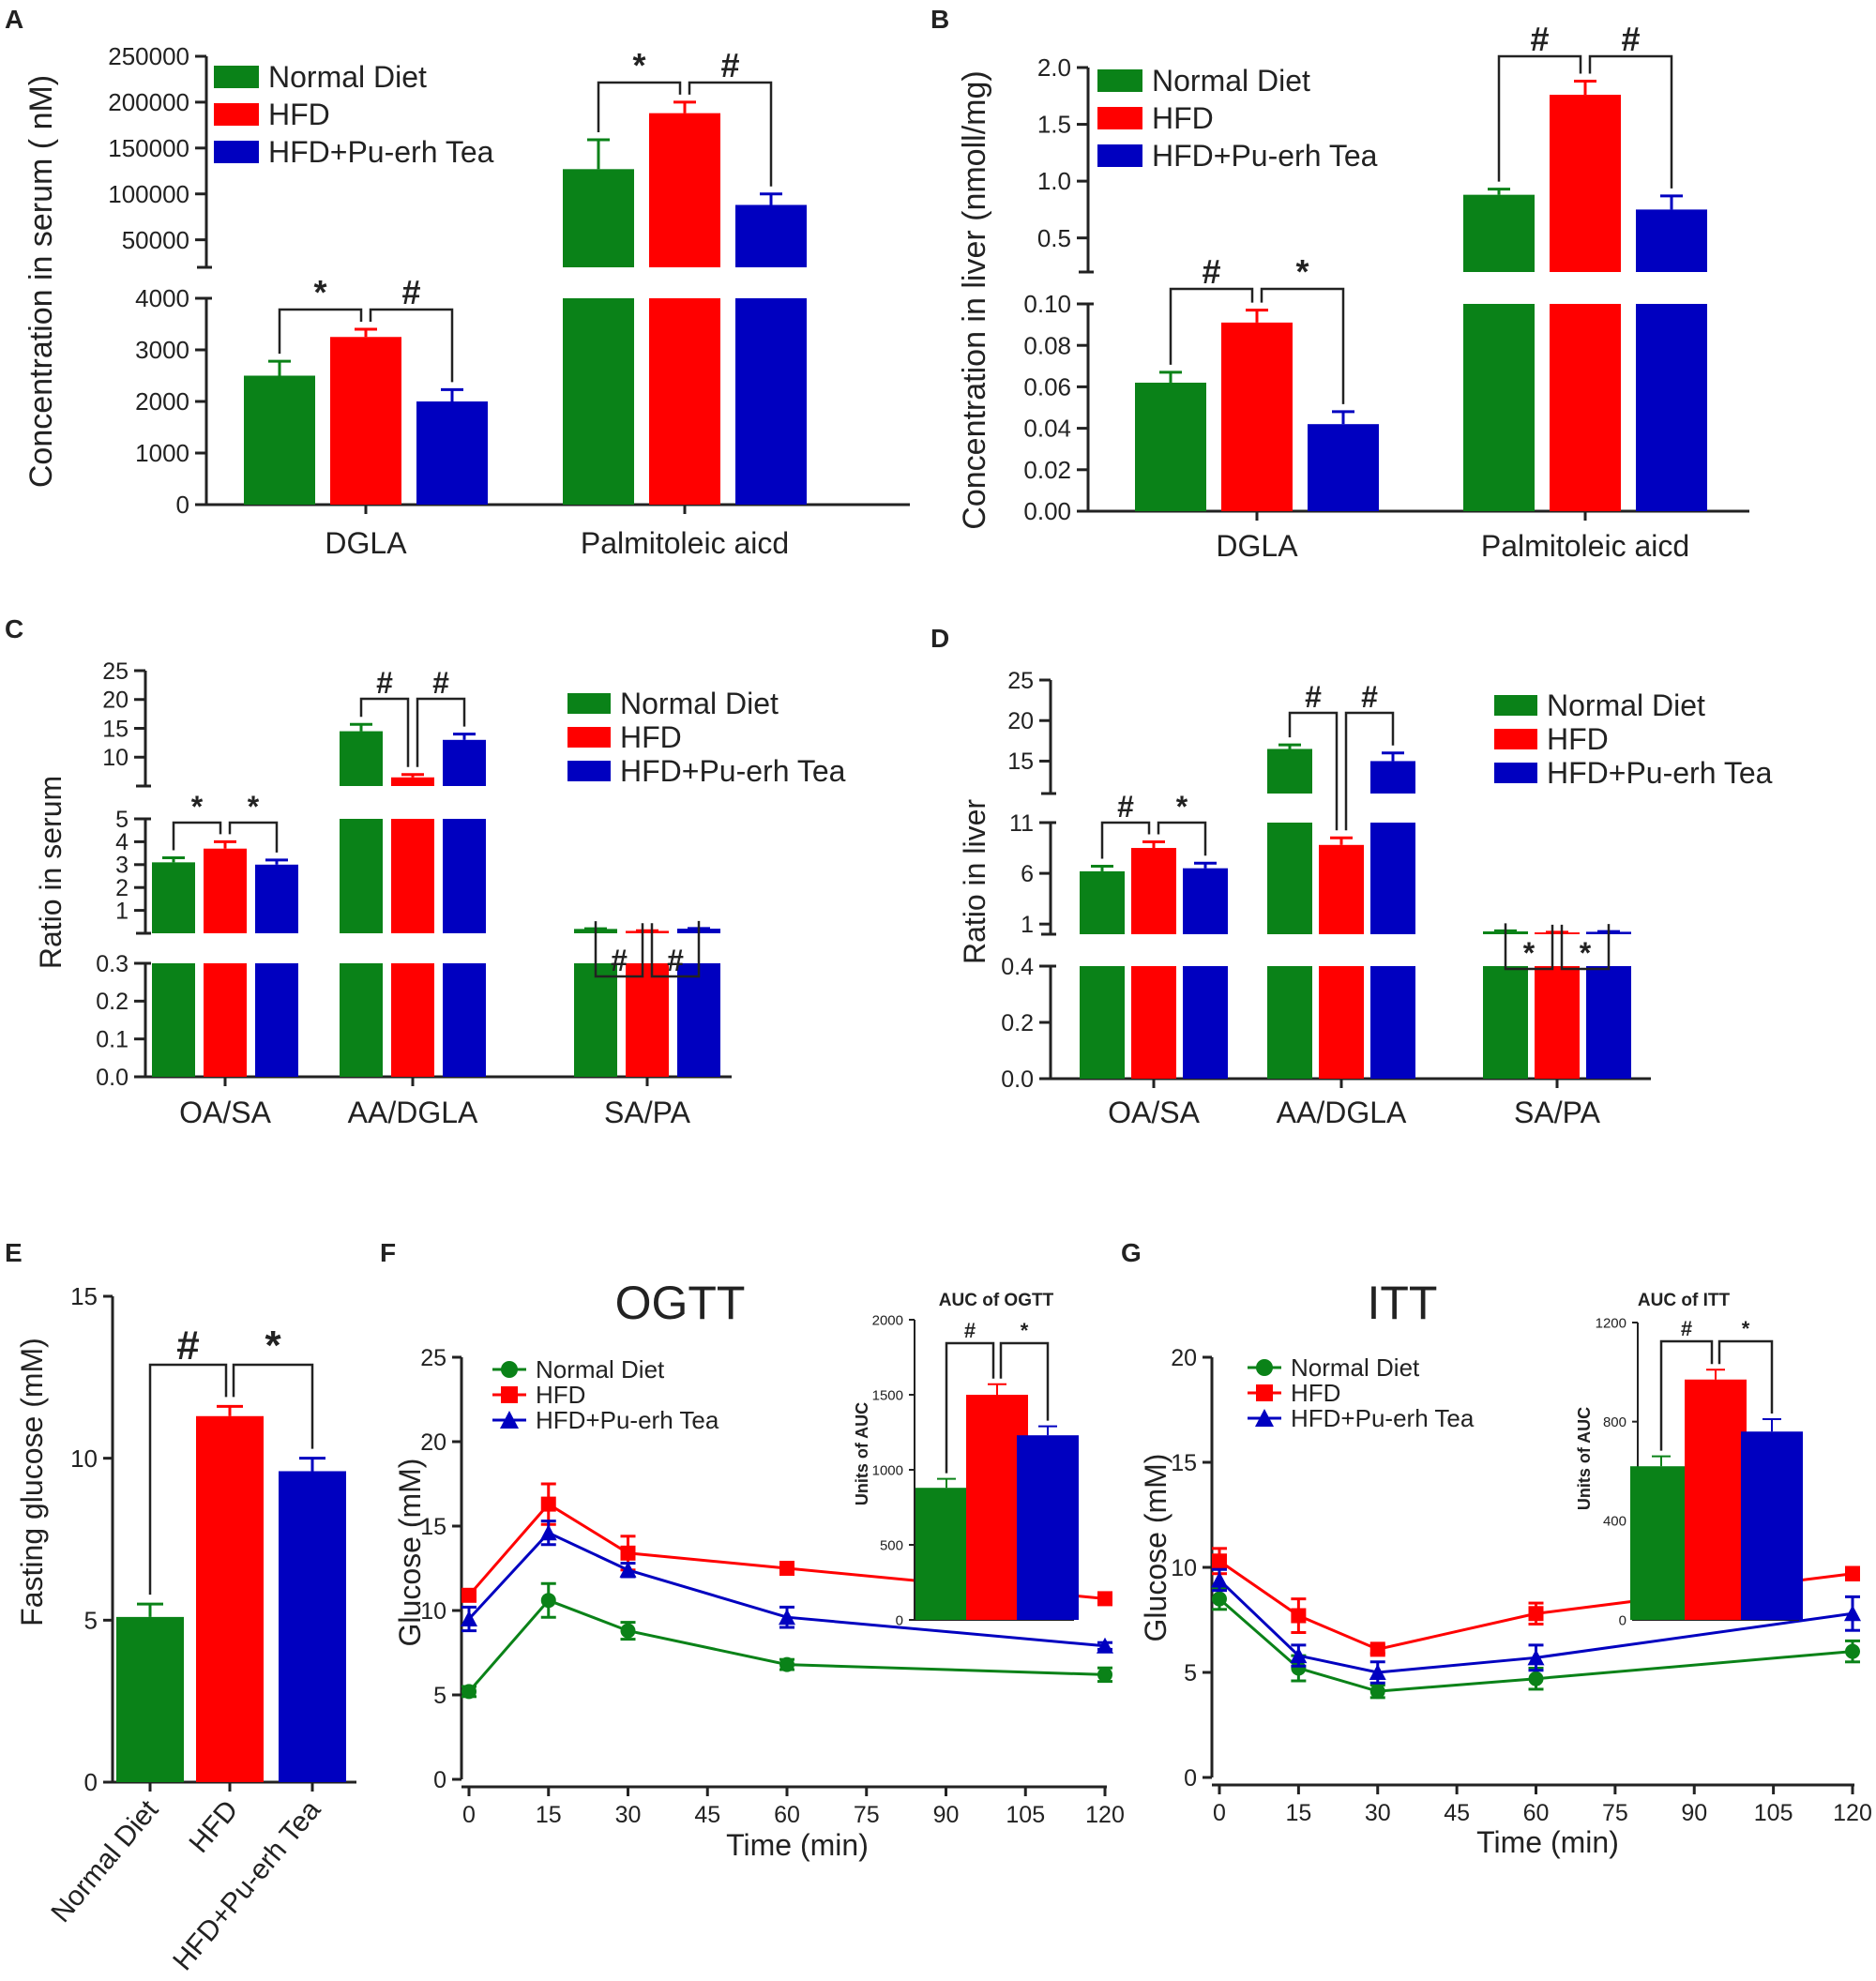 The height and width of the screenshot is (1981, 1876). I want to click on panel-label: F, so click(388, 1252).